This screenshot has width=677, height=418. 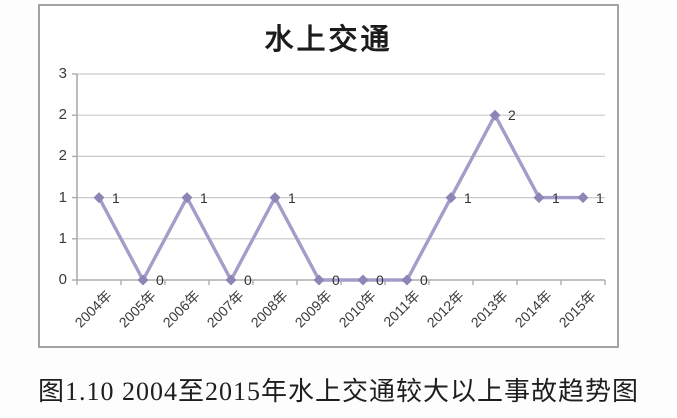 I want to click on y-tick-label: 3, so click(x=62, y=73).